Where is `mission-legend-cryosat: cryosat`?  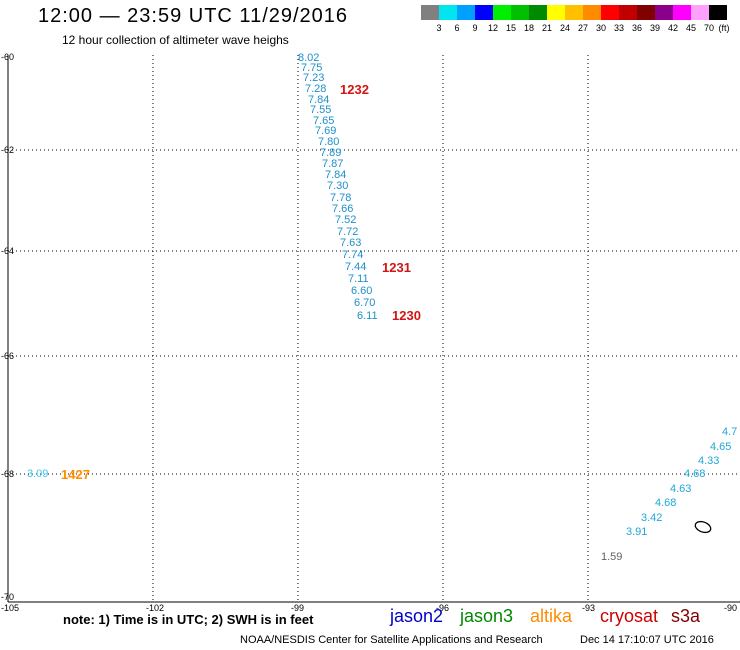
mission-legend-cryosat: cryosat is located at coordinates (629, 616).